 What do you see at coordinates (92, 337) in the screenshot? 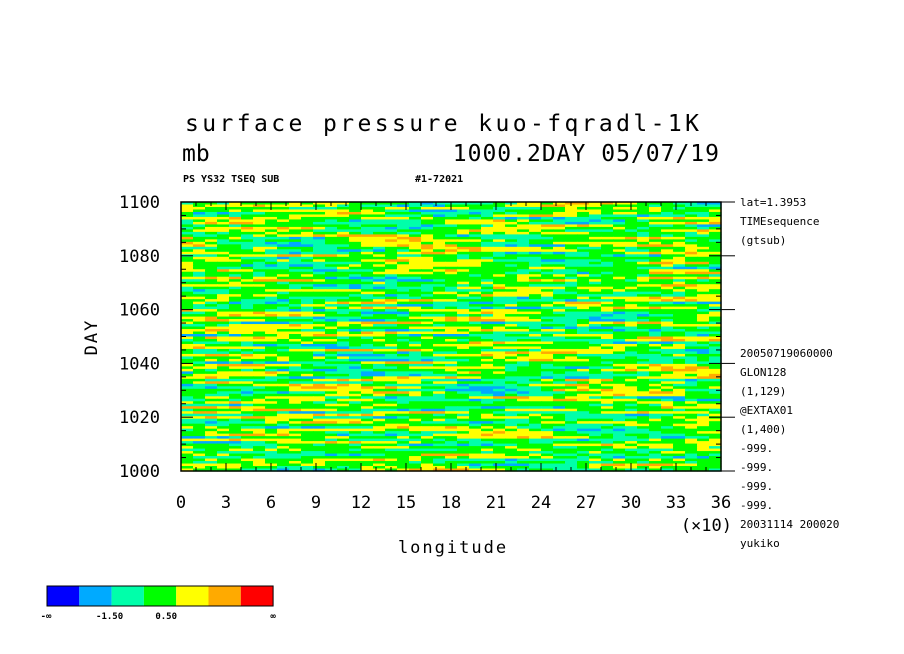
I see `y-axis-label: DAY` at bounding box center [92, 337].